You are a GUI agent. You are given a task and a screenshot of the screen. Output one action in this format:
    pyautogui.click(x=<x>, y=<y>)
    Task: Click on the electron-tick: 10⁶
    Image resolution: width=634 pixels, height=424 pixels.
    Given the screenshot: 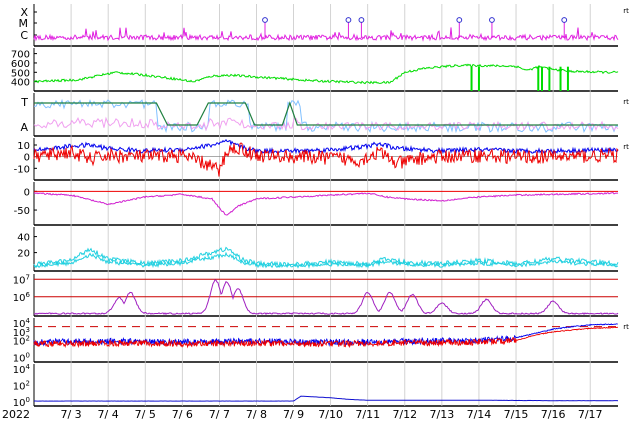 What is the action you would take?
    pyautogui.click(x=22, y=297)
    